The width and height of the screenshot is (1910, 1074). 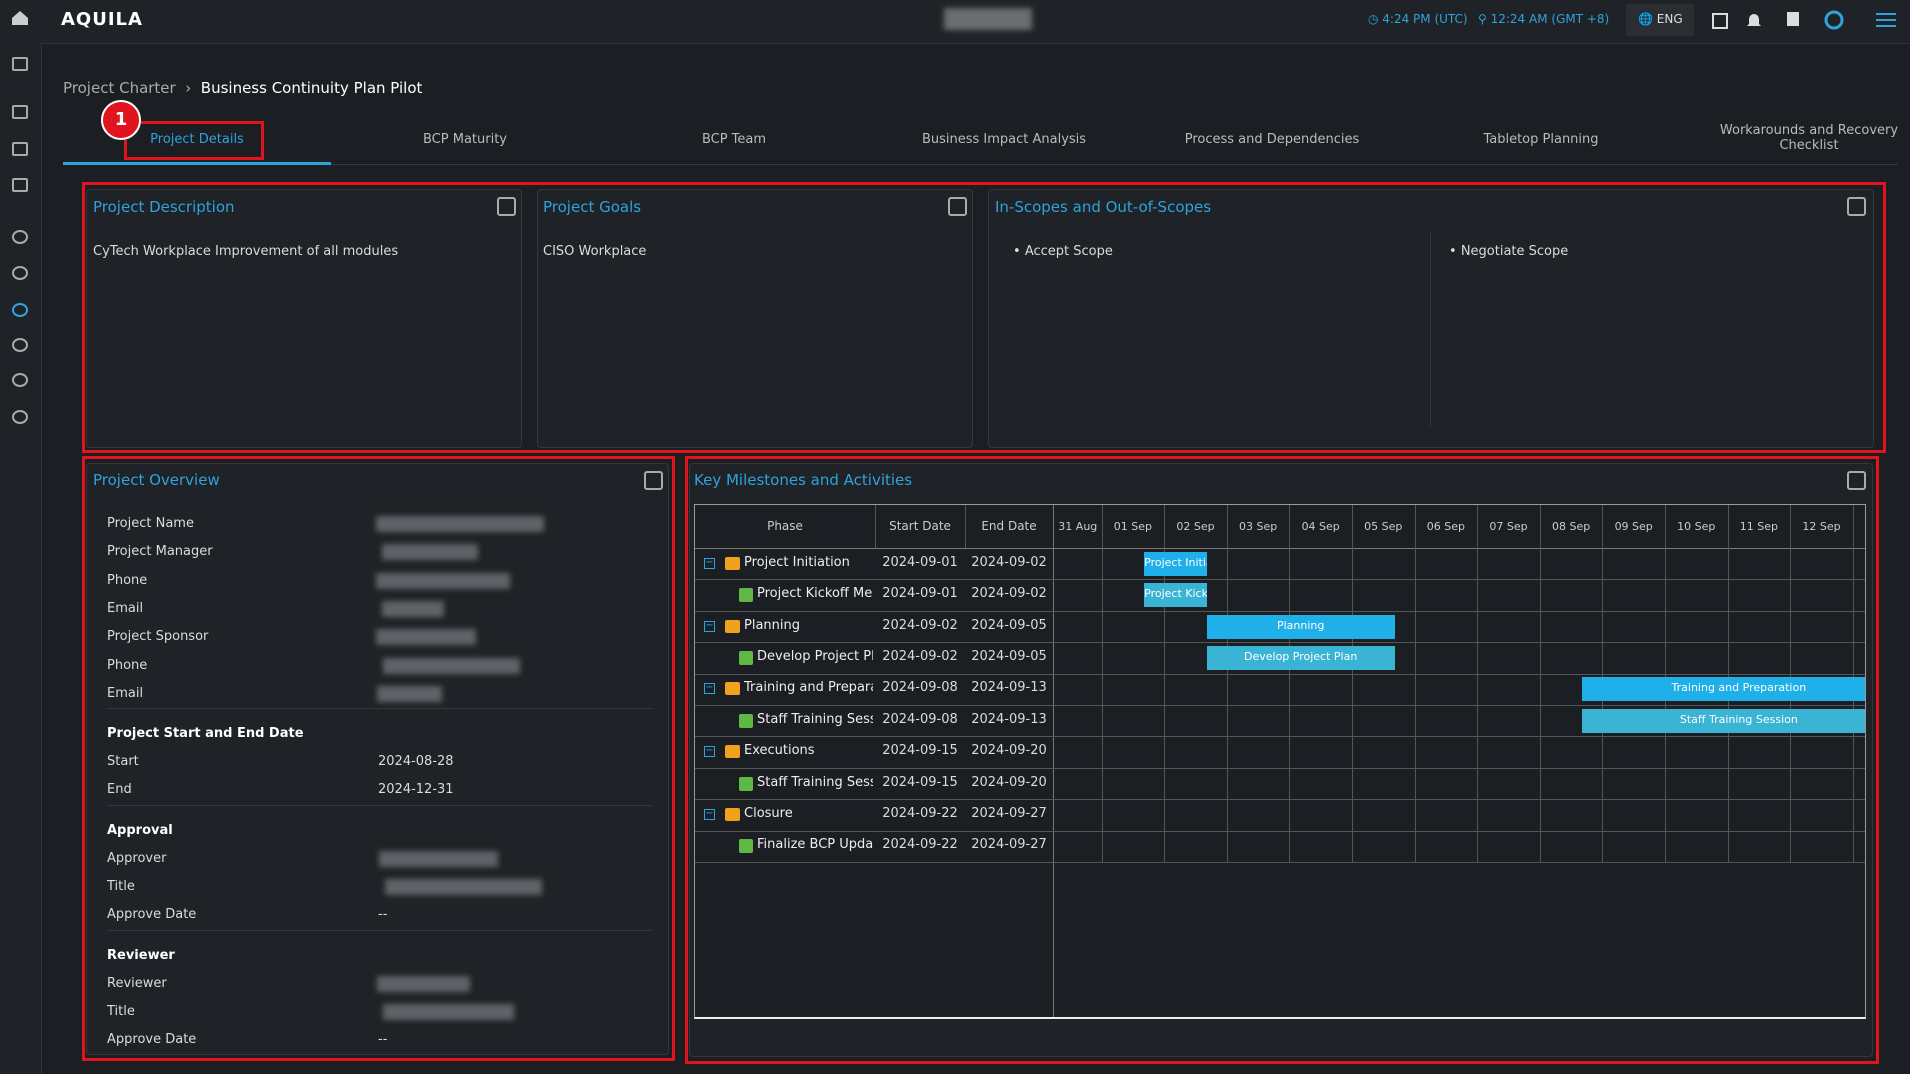 What do you see at coordinates (121, 1011) in the screenshot?
I see `field-label: Title` at bounding box center [121, 1011].